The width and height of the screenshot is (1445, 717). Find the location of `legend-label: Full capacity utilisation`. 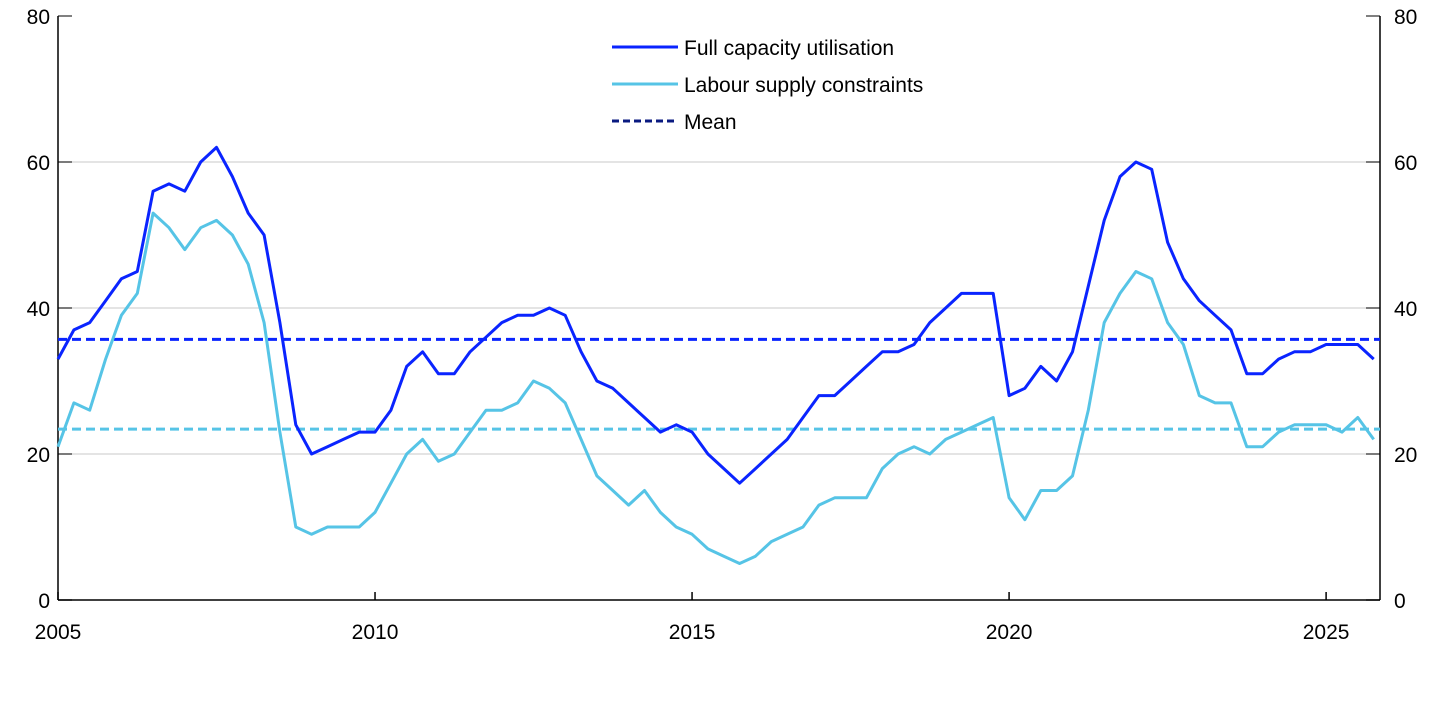

legend-label: Full capacity utilisation is located at coordinates (789, 48).